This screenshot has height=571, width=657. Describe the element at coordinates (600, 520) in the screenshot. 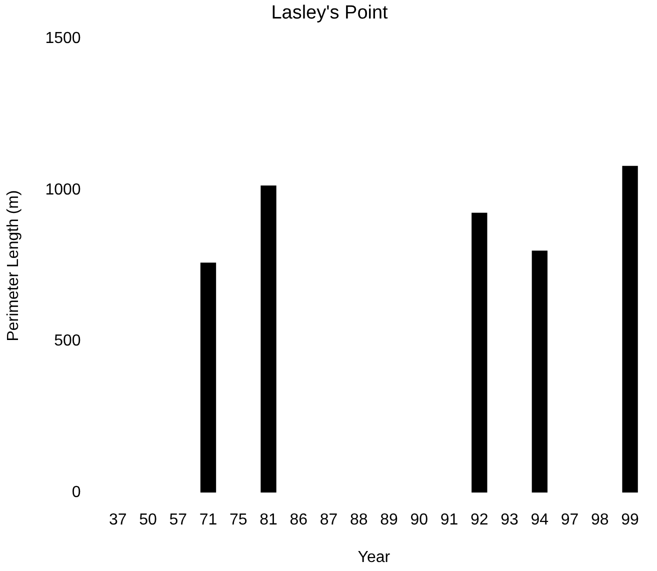

I see `x-tick-label: 98` at that location.